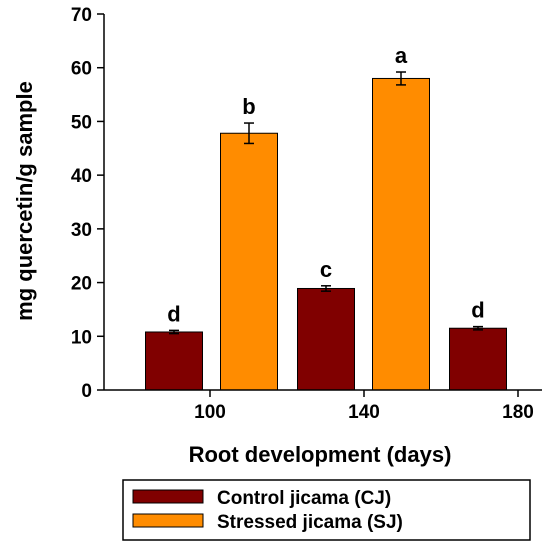  What do you see at coordinates (310, 522) in the screenshot?
I see `legend-label: Stressed jicama (SJ)` at bounding box center [310, 522].